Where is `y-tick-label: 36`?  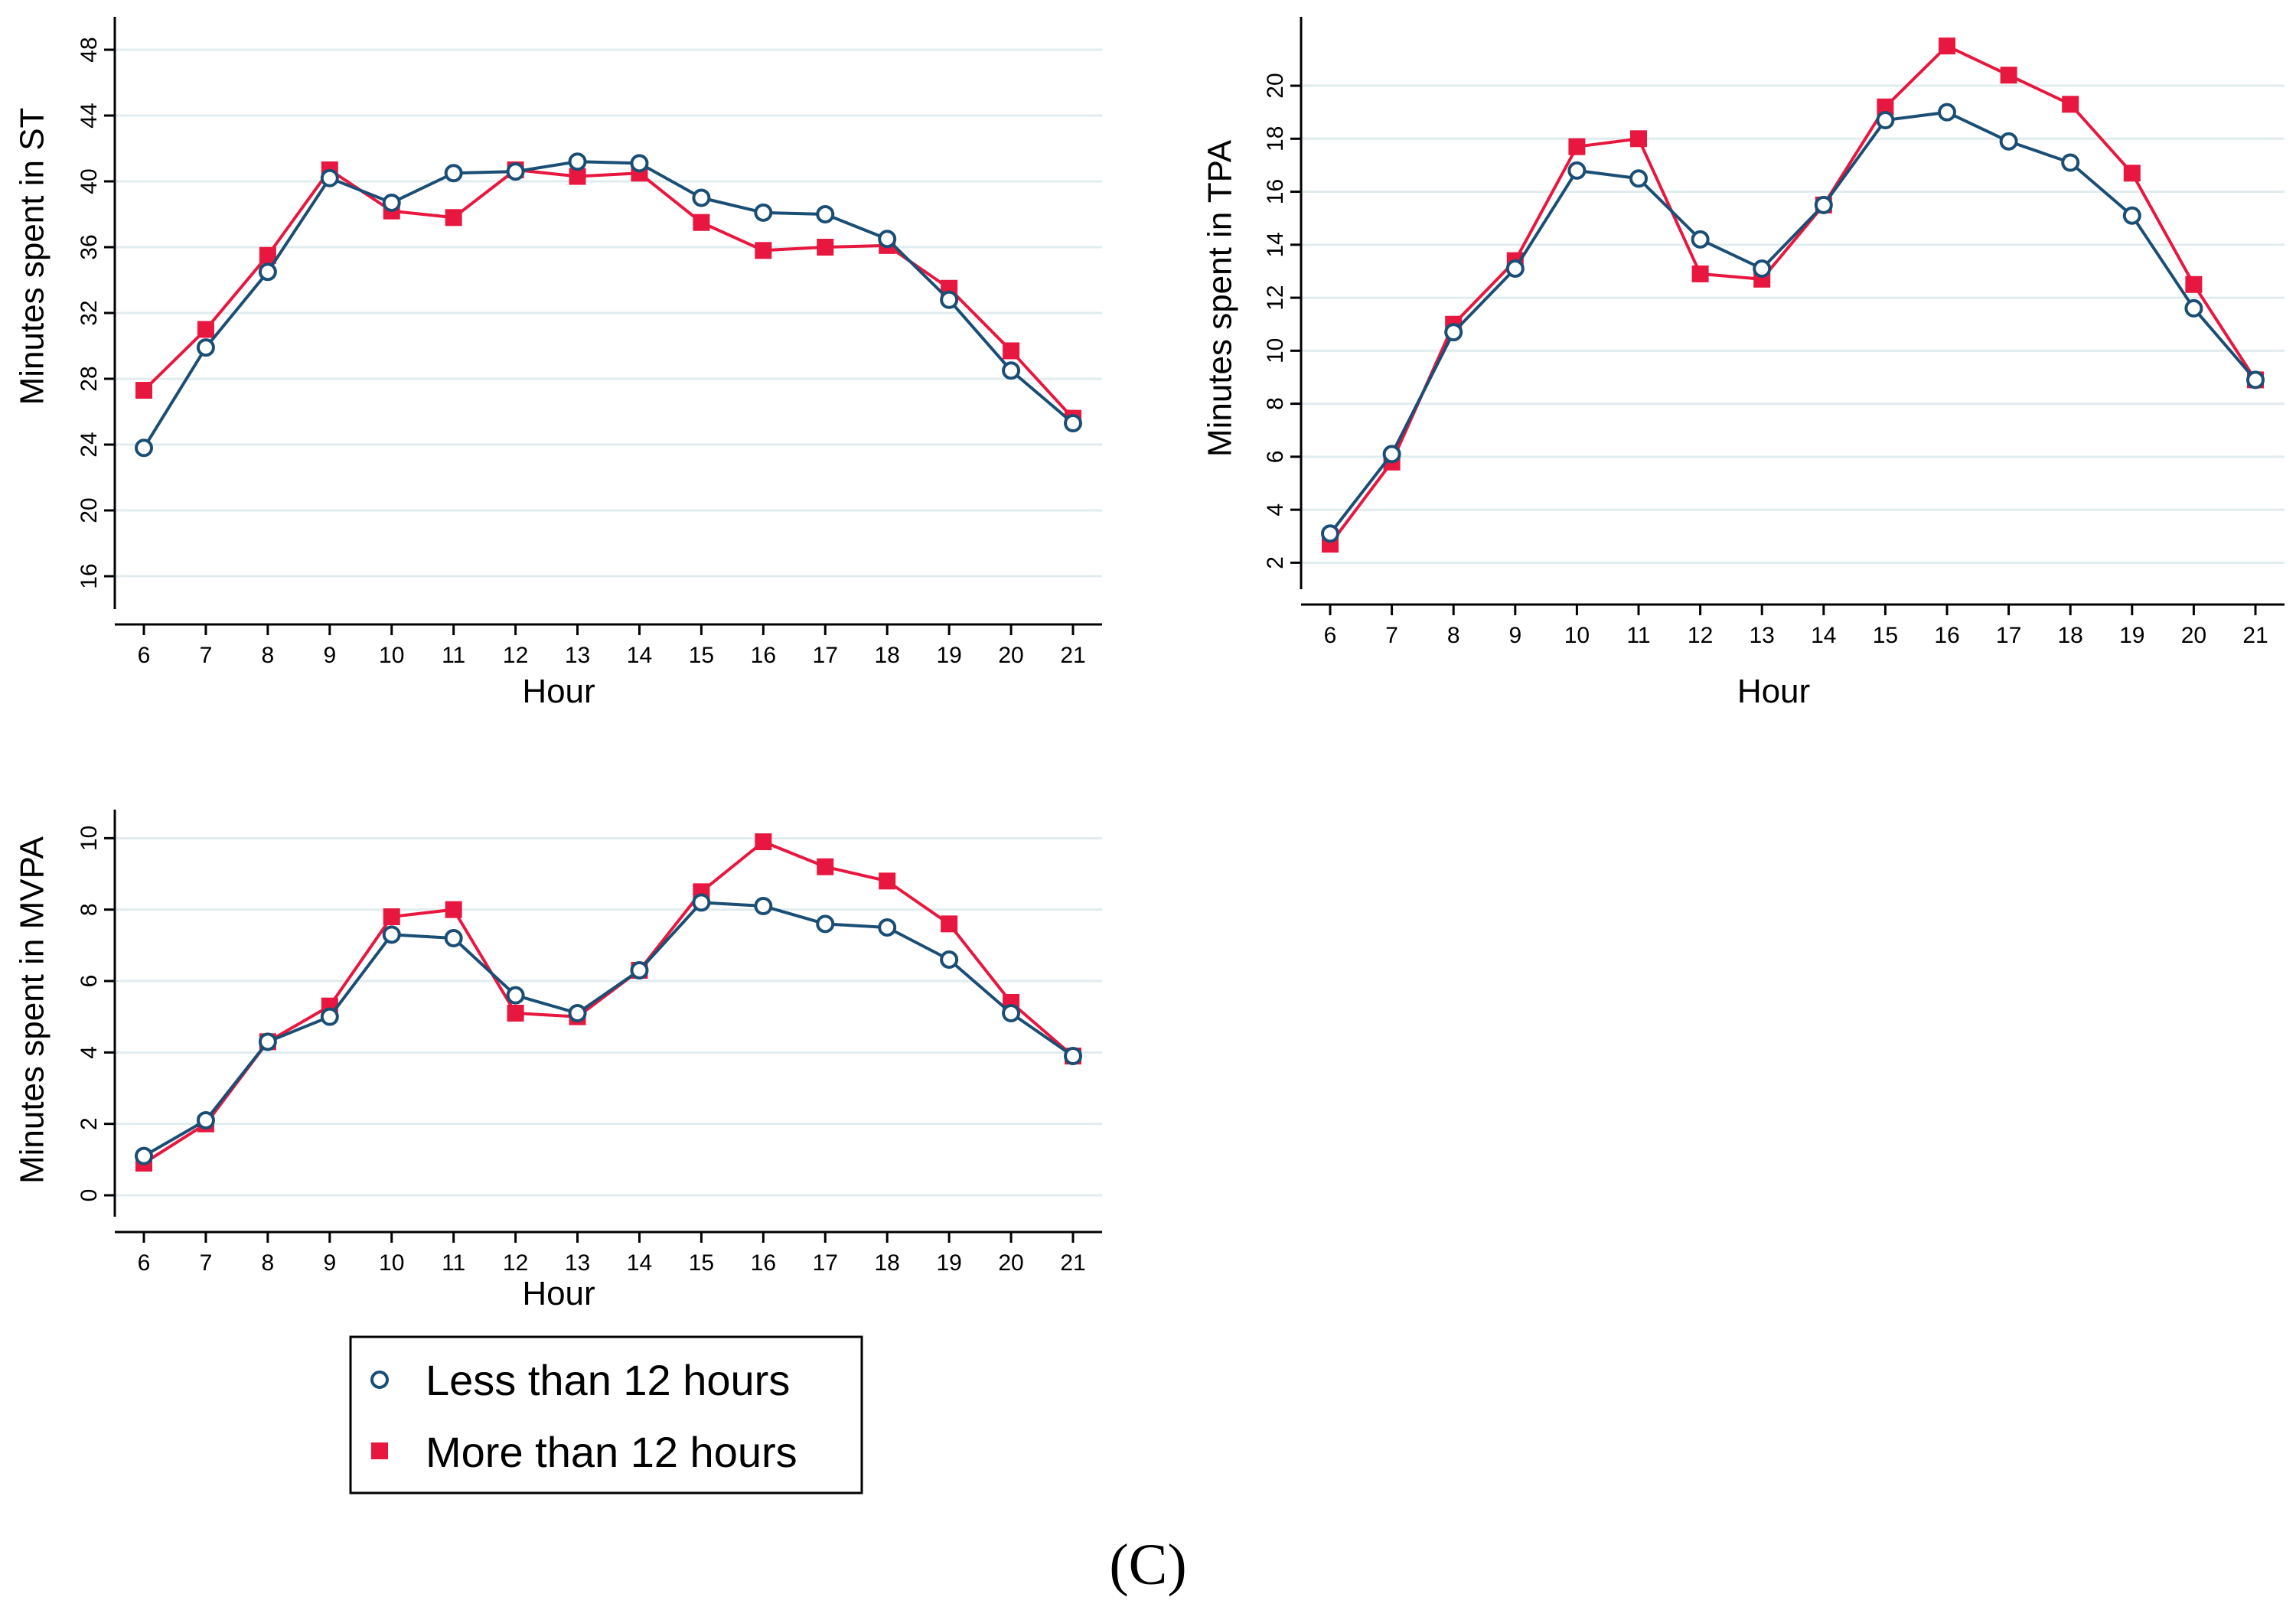
y-tick-label: 36 is located at coordinates (89, 246).